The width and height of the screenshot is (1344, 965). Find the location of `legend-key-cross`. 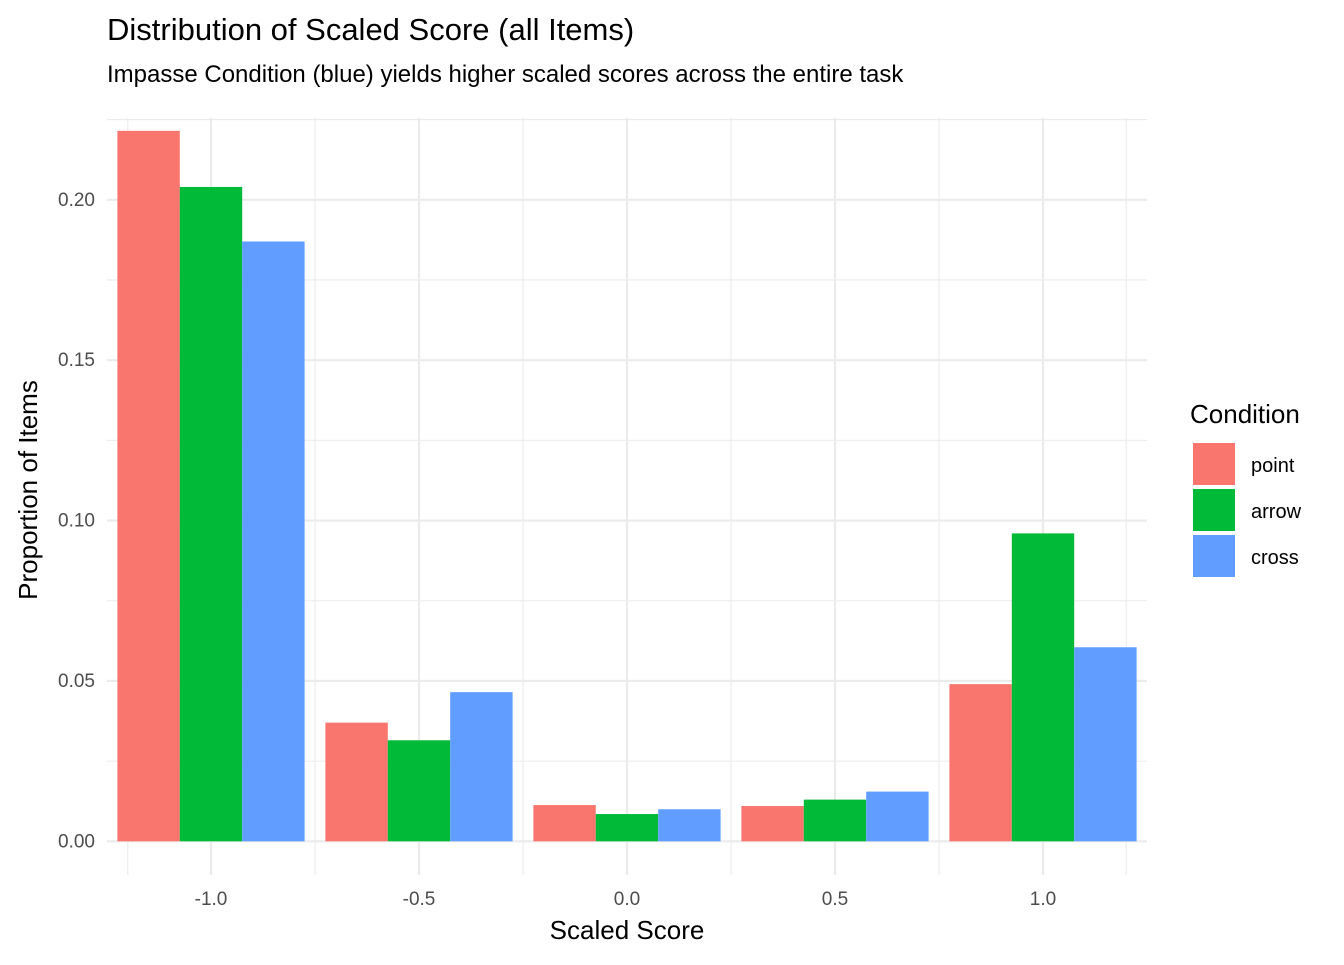

legend-key-cross is located at coordinates (1214, 556).